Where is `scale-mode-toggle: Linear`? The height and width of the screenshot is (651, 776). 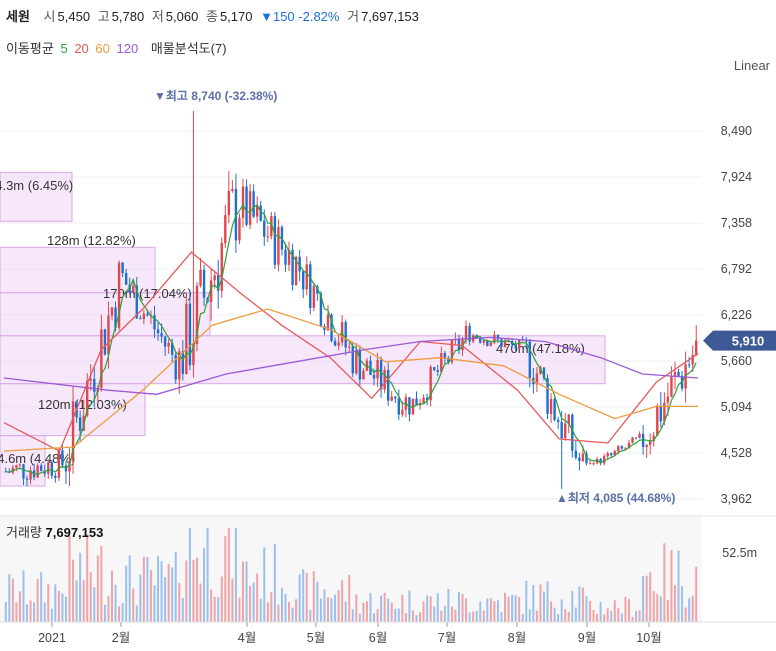 scale-mode-toggle: Linear is located at coordinates (751, 65).